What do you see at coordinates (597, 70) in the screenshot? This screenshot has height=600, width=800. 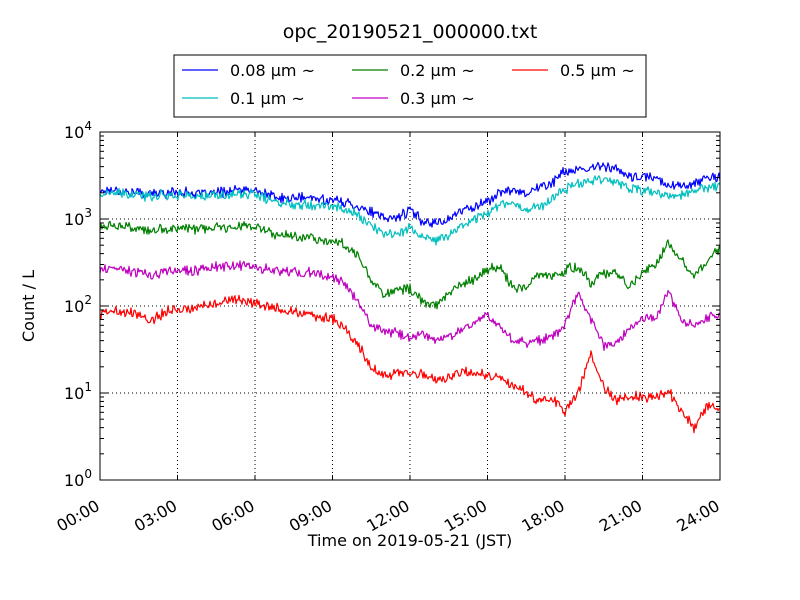 I see `legend-label: 0.5 μm ~` at bounding box center [597, 70].